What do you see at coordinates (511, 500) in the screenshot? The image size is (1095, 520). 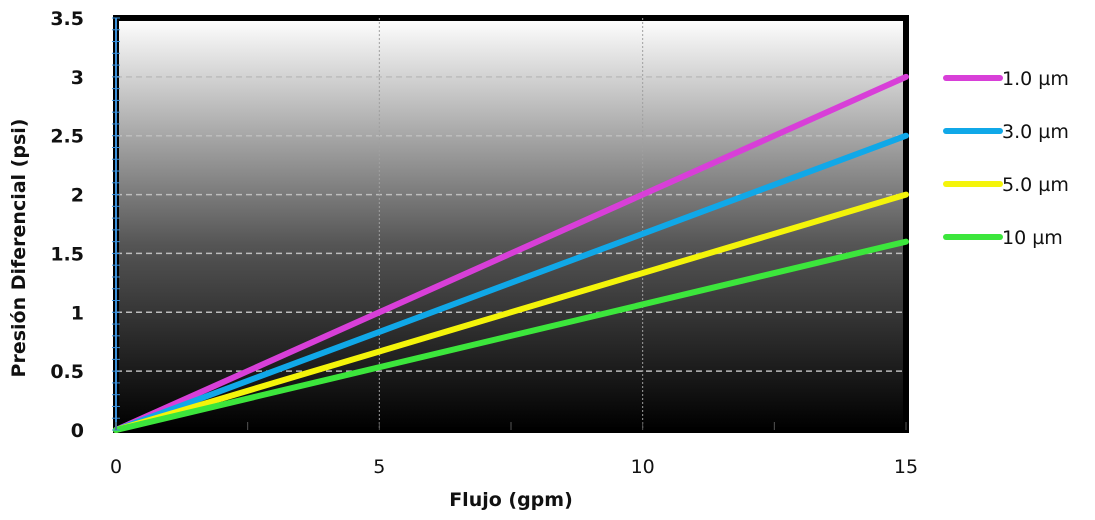 I see `x-axis-title: Flujo (gpm)` at bounding box center [511, 500].